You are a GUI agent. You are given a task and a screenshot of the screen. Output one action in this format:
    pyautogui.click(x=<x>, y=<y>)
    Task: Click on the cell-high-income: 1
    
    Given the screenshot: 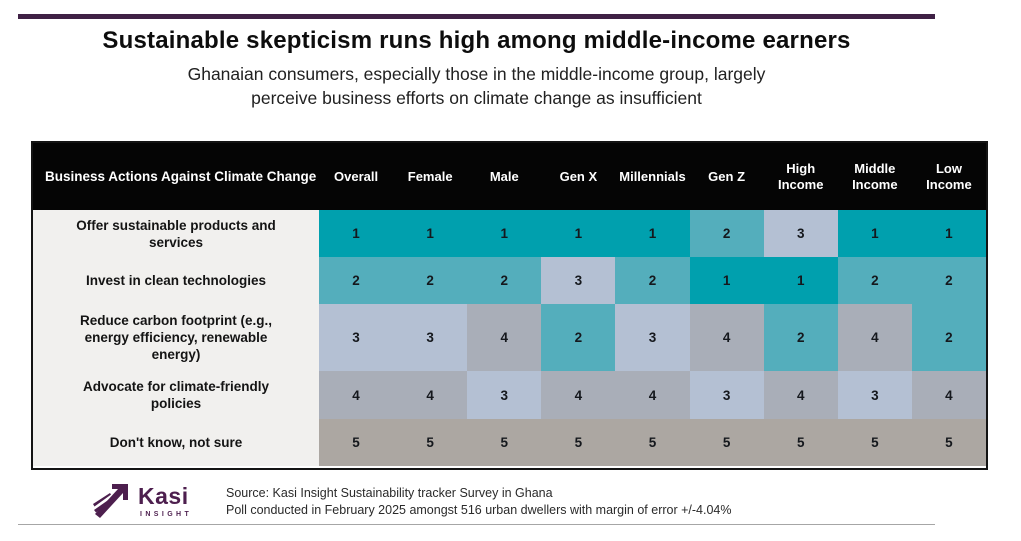 What is the action you would take?
    pyautogui.click(x=800, y=280)
    